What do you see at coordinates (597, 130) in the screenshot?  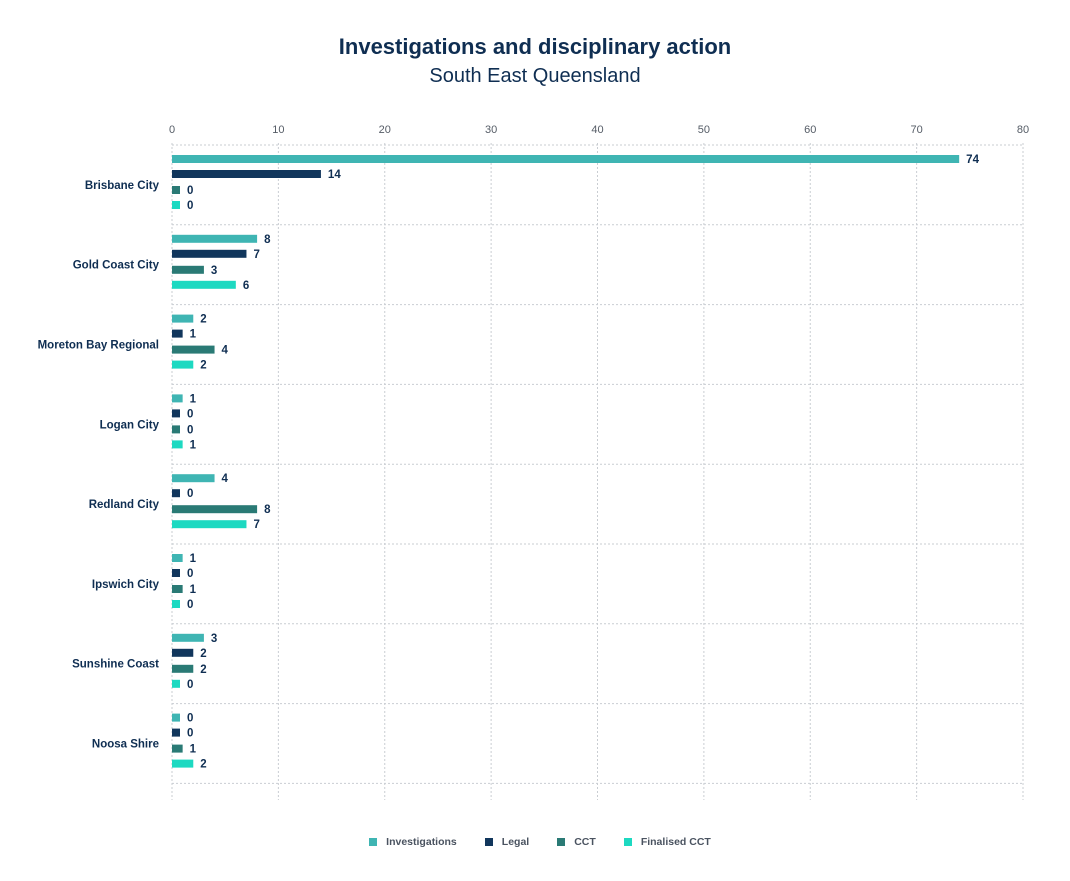 I see `x-tick-label: 40` at bounding box center [597, 130].